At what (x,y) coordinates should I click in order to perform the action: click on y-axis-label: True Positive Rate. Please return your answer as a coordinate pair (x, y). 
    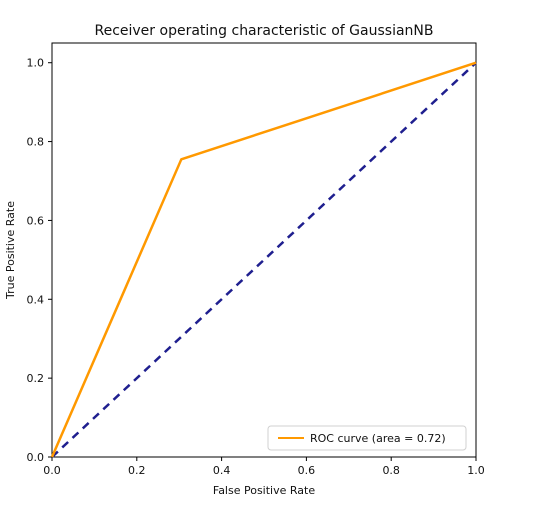
    Looking at the image, I should click on (10, 250).